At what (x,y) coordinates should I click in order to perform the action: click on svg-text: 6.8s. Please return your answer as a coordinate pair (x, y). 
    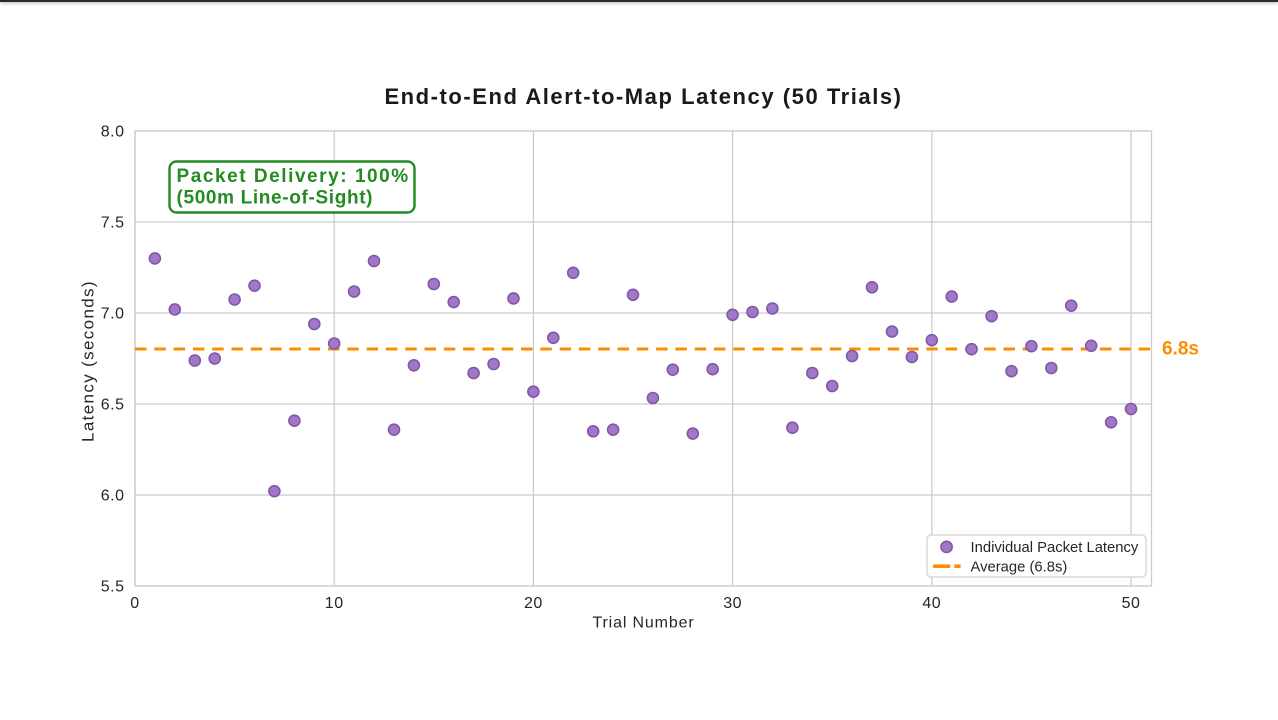
    Looking at the image, I should click on (1180, 349).